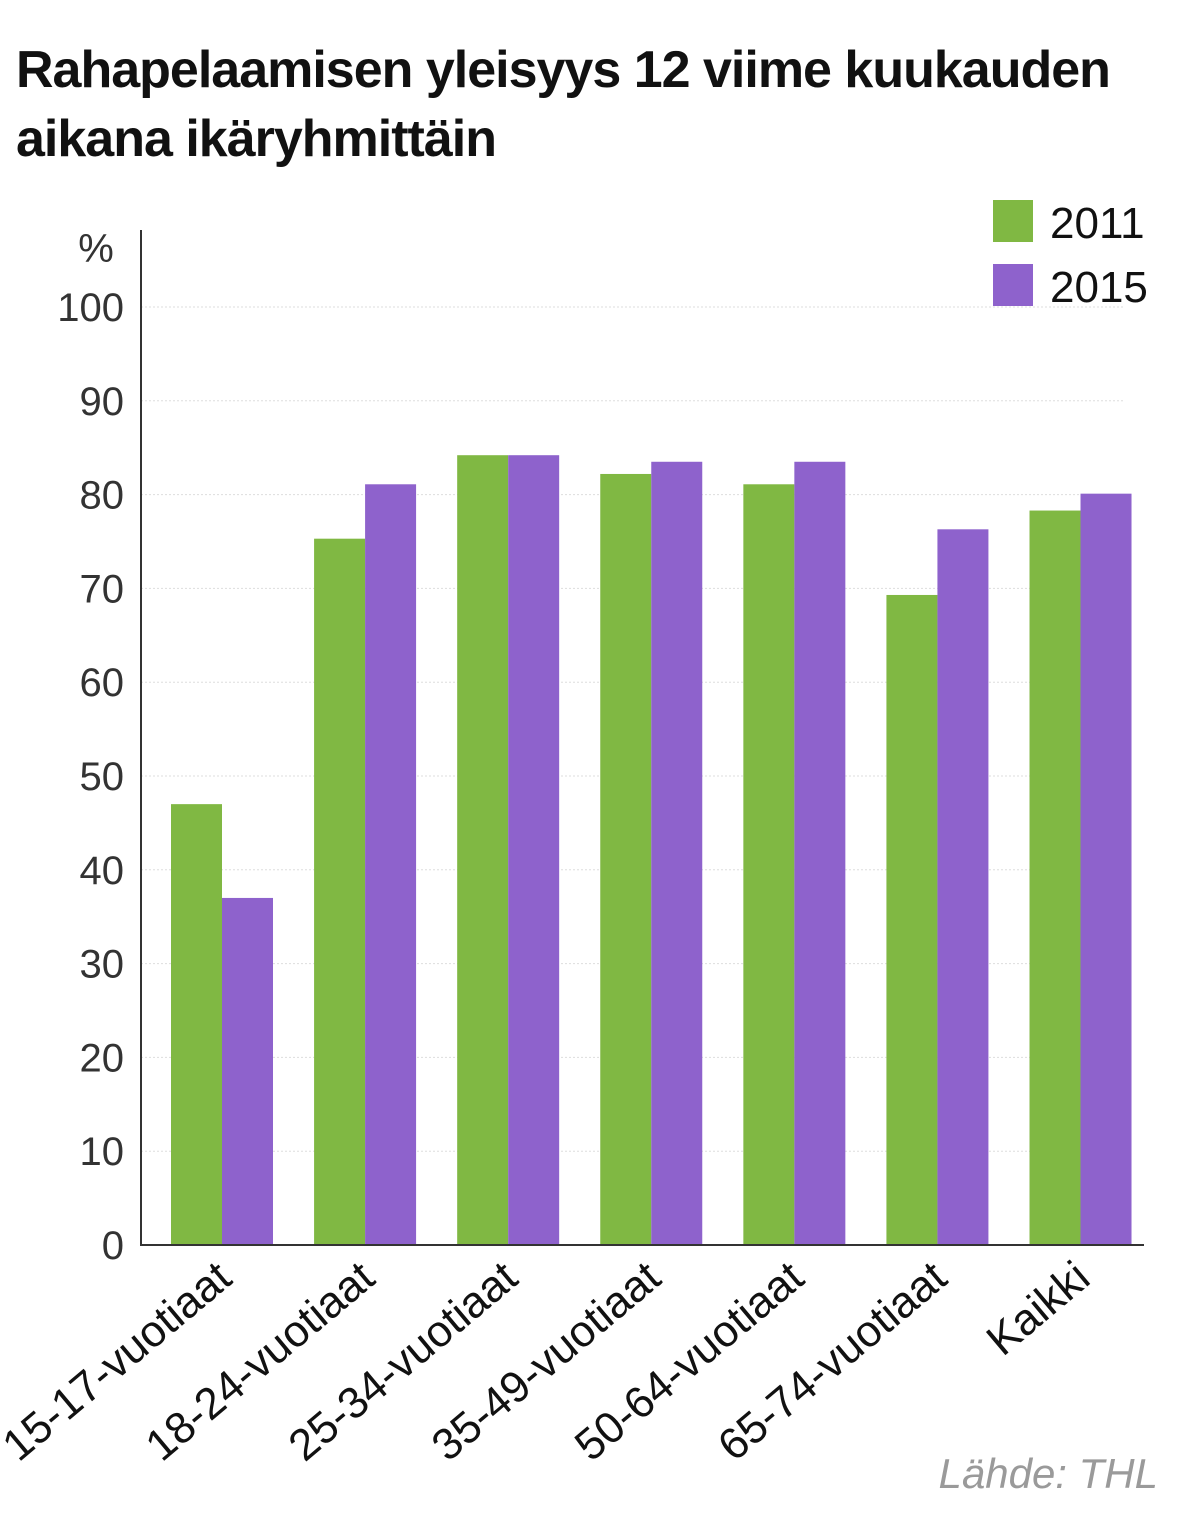 Image resolution: width=1199 pixels, height=1519 pixels. What do you see at coordinates (113, 1246) in the screenshot?
I see `y-tick-label: 0` at bounding box center [113, 1246].